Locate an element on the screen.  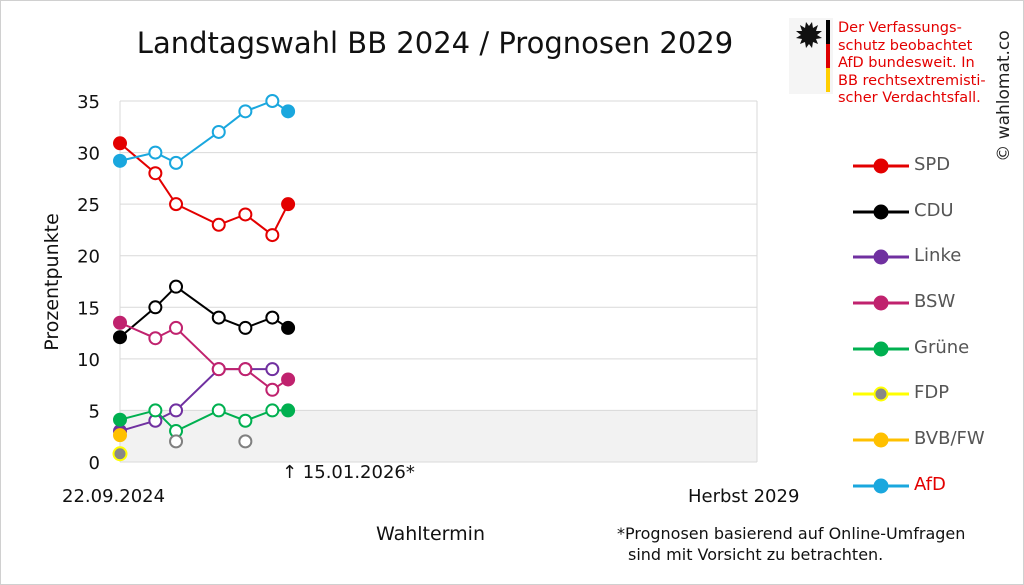
legend-label: BSW is located at coordinates (935, 302).